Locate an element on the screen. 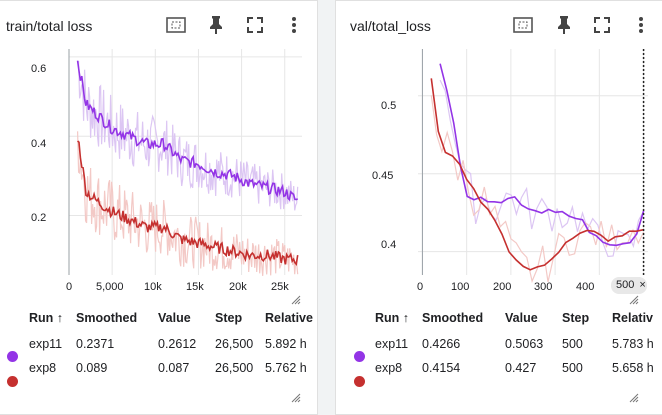  x-tick-label: 100 is located at coordinates (460, 287).